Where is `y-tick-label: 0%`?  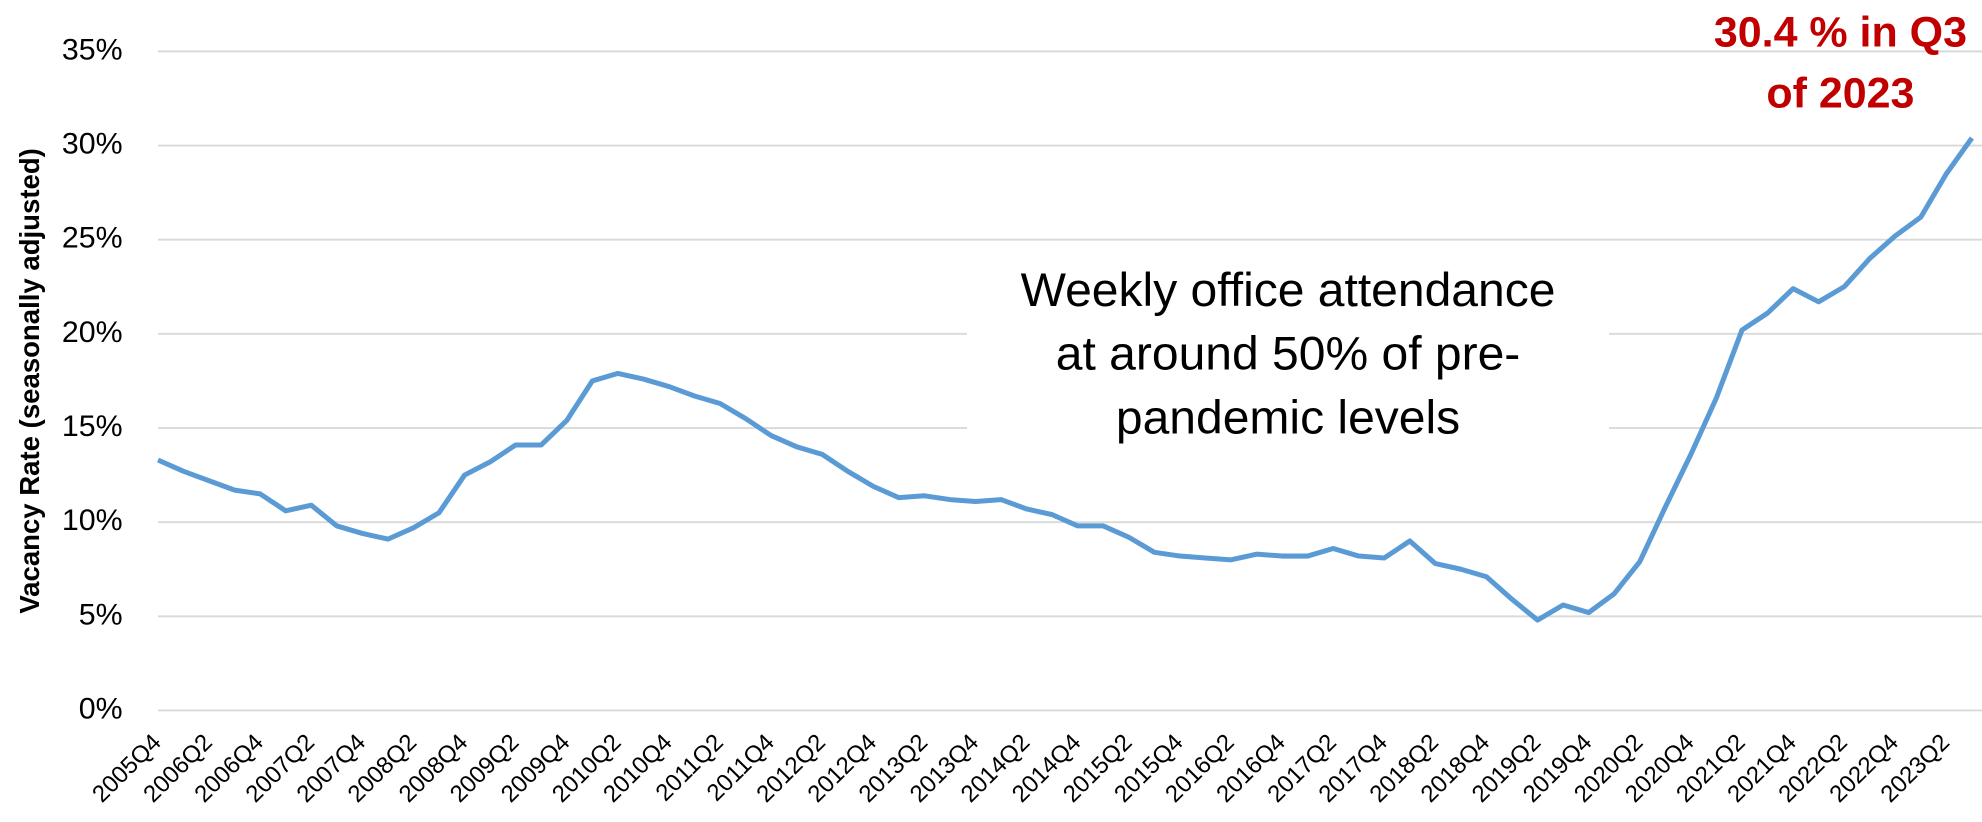
y-tick-label: 0% is located at coordinates (101, 709).